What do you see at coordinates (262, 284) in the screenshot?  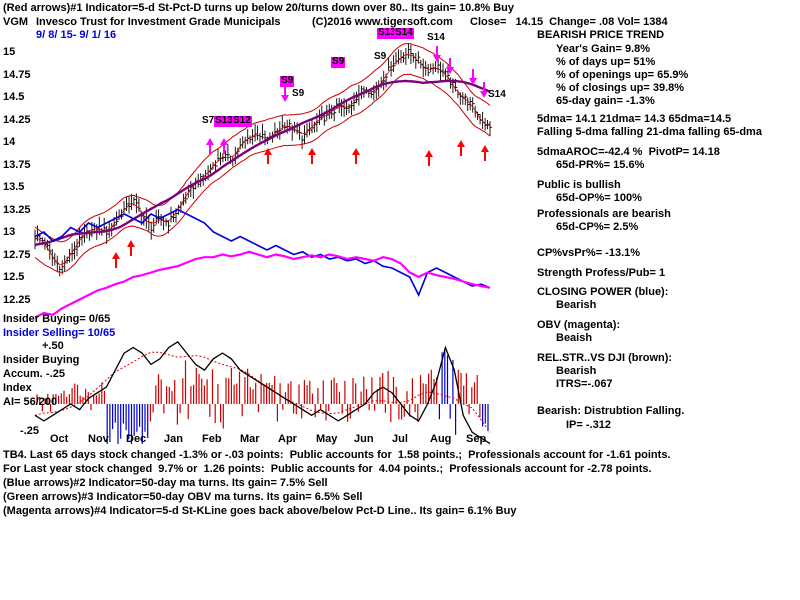 I see `obv-line` at bounding box center [262, 284].